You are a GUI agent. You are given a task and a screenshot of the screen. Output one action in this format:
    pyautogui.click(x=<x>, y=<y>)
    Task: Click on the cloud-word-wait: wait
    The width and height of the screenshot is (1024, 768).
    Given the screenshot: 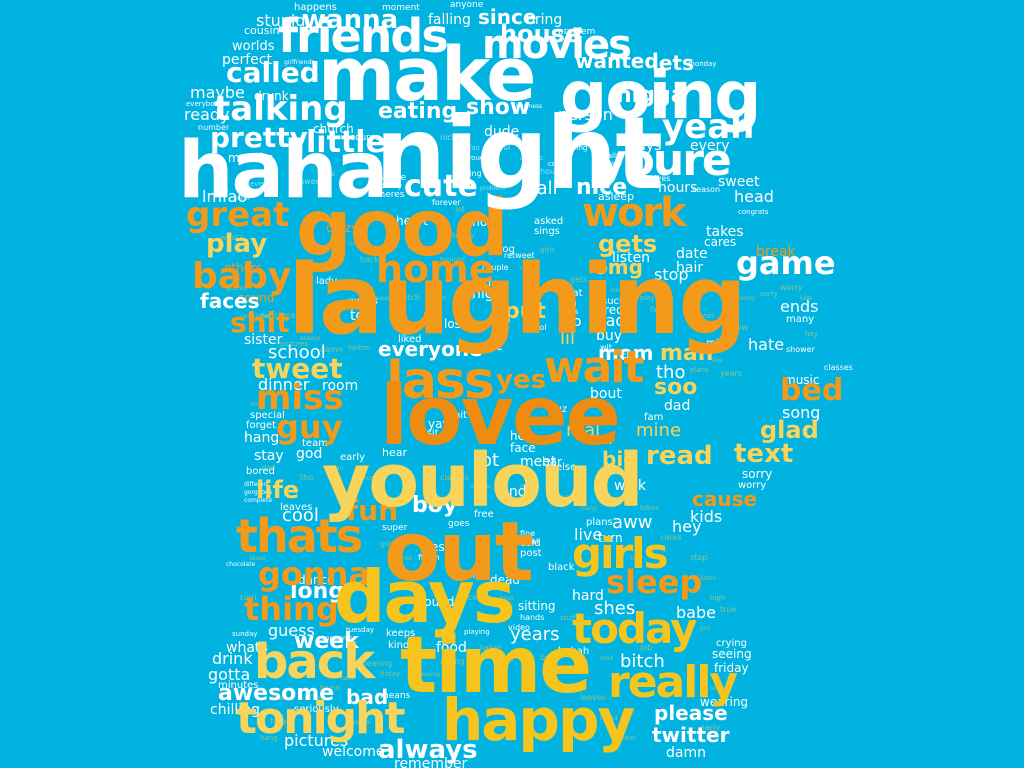 What is the action you would take?
    pyautogui.click(x=594, y=367)
    